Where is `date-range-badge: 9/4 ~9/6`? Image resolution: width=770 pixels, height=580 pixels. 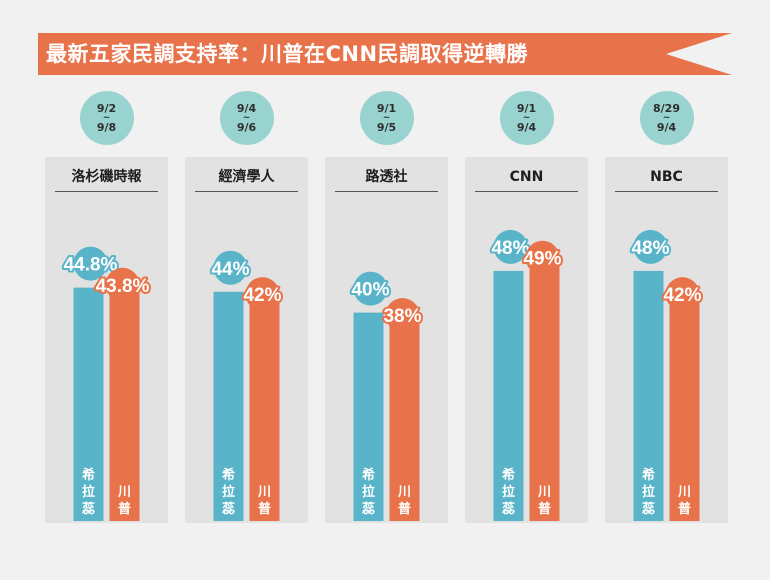 date-range-badge: 9/4 ~9/6 is located at coordinates (246, 118).